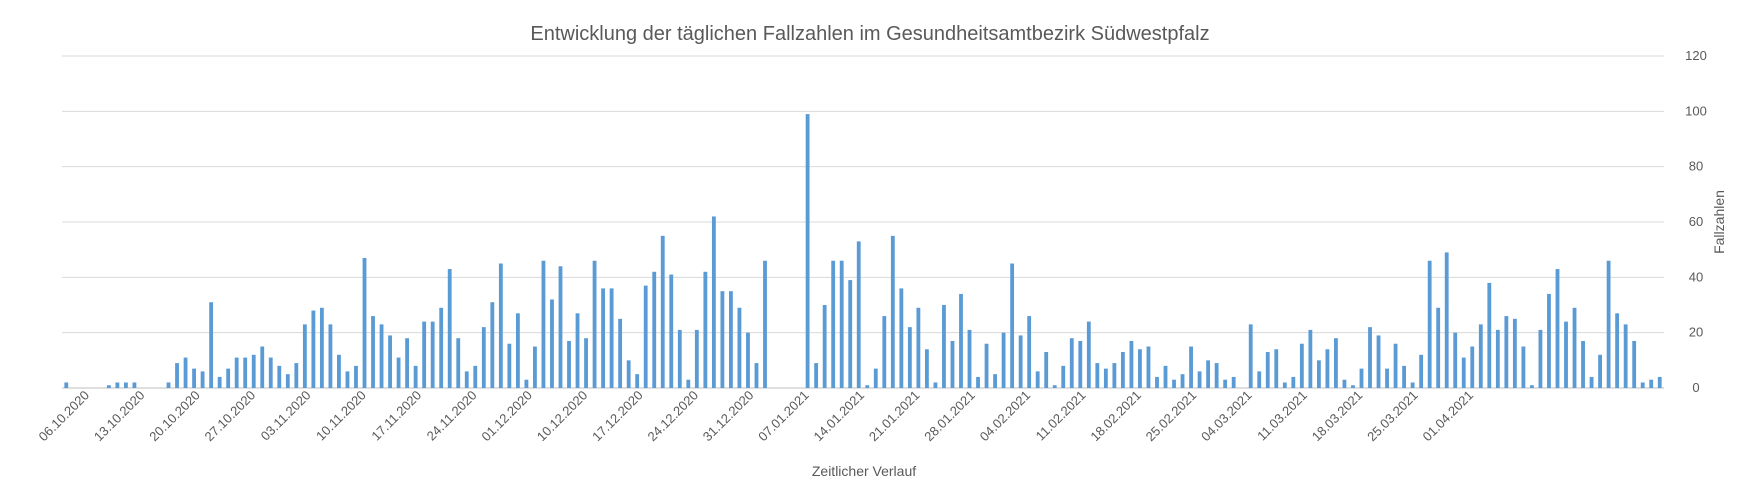 The image size is (1741, 494). Describe the element at coordinates (1282, 416) in the screenshot. I see `x-tick-label: 11.03.2021` at that location.